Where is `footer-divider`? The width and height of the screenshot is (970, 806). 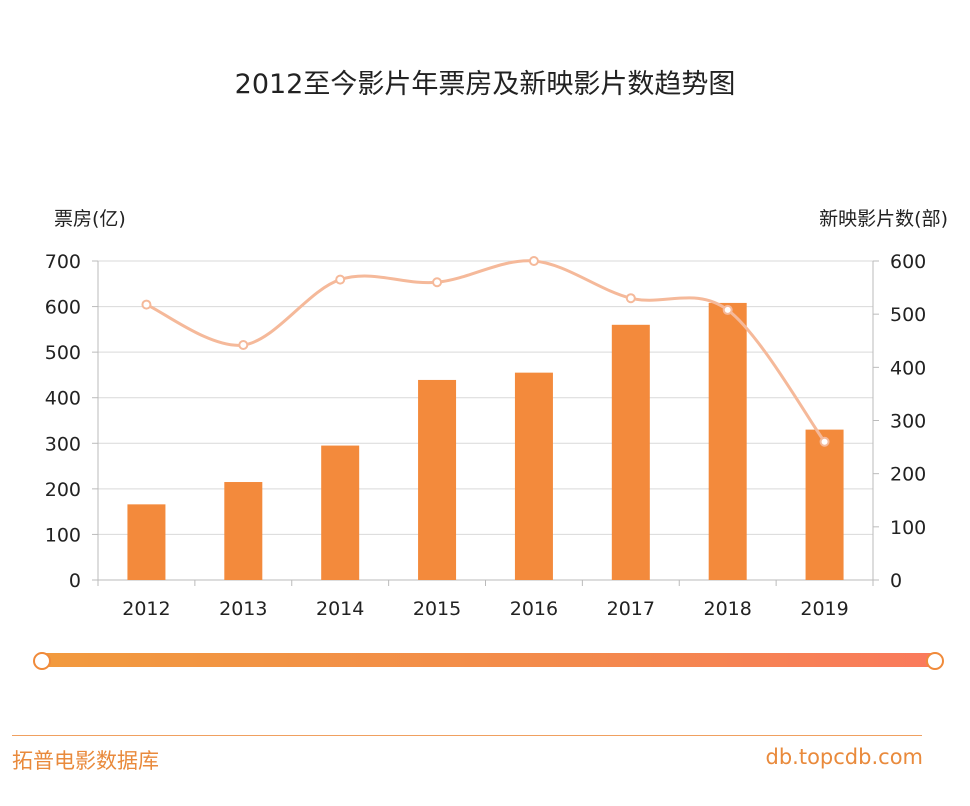 footer-divider is located at coordinates (467, 735).